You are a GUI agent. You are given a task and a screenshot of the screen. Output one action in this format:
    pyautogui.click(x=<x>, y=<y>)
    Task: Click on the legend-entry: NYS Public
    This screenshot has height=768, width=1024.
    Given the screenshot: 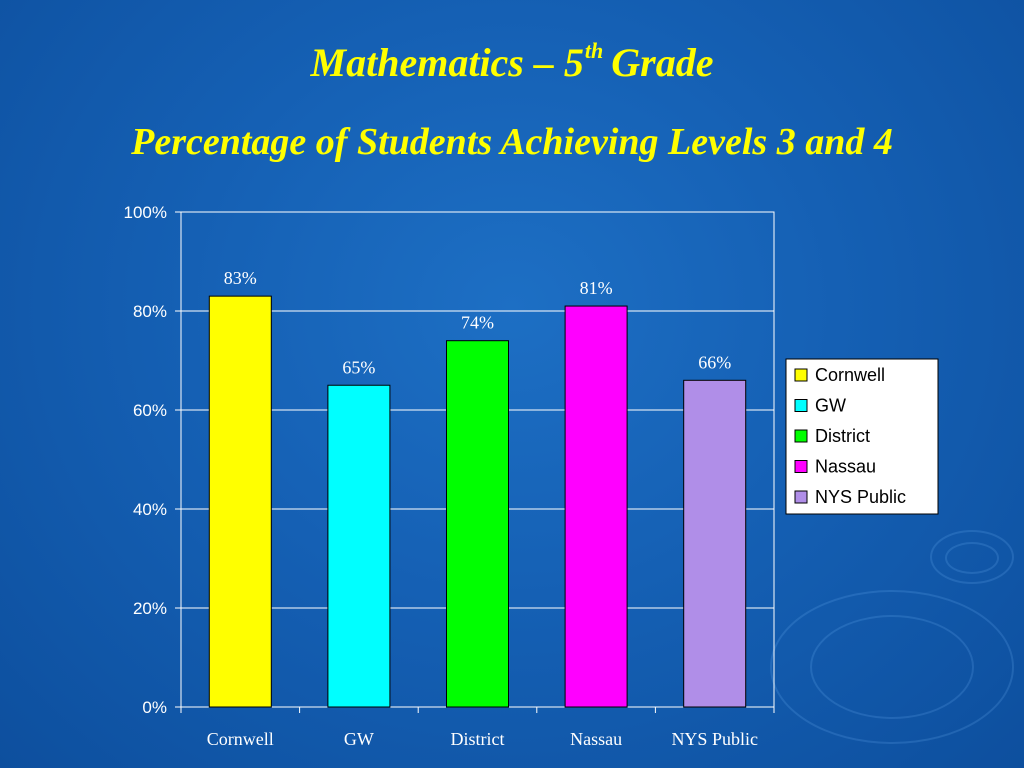 What is the action you would take?
    pyautogui.click(x=860, y=497)
    